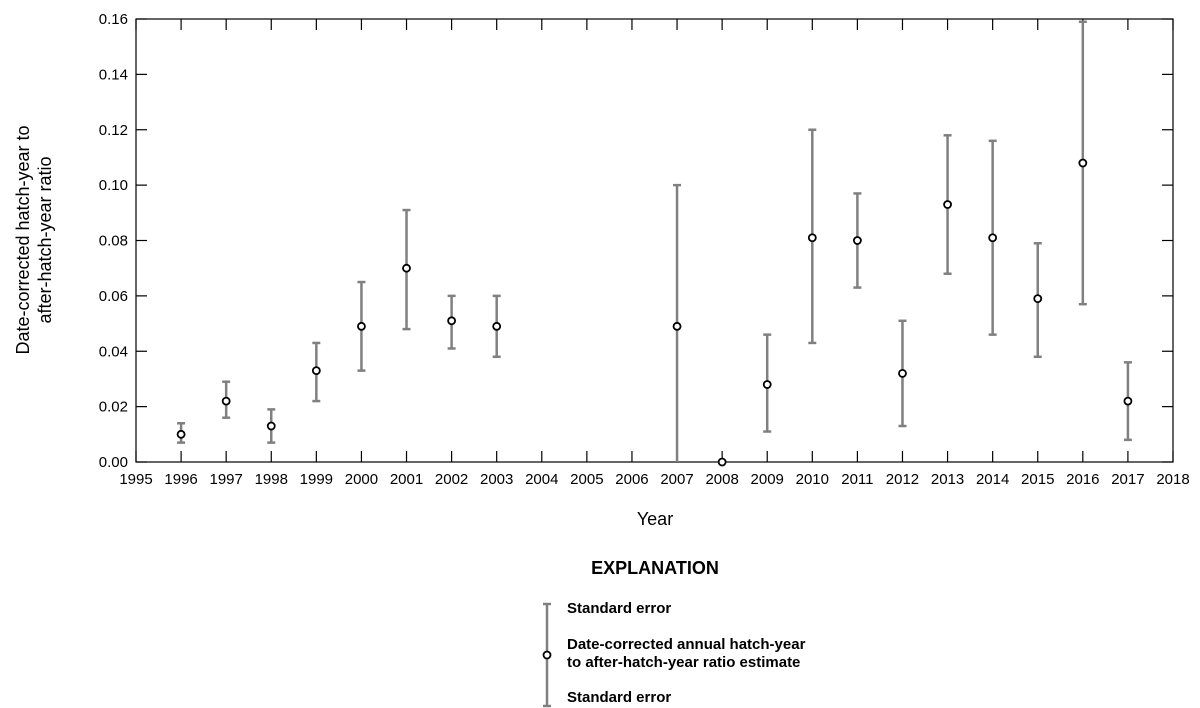  I want to click on data-point-2016, so click(1083, 163).